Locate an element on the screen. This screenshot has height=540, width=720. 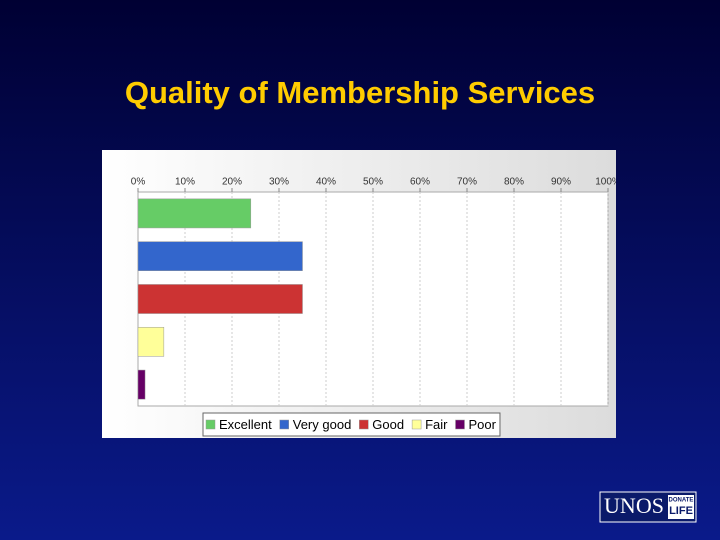
legend-label: Fair is located at coordinates (436, 424).